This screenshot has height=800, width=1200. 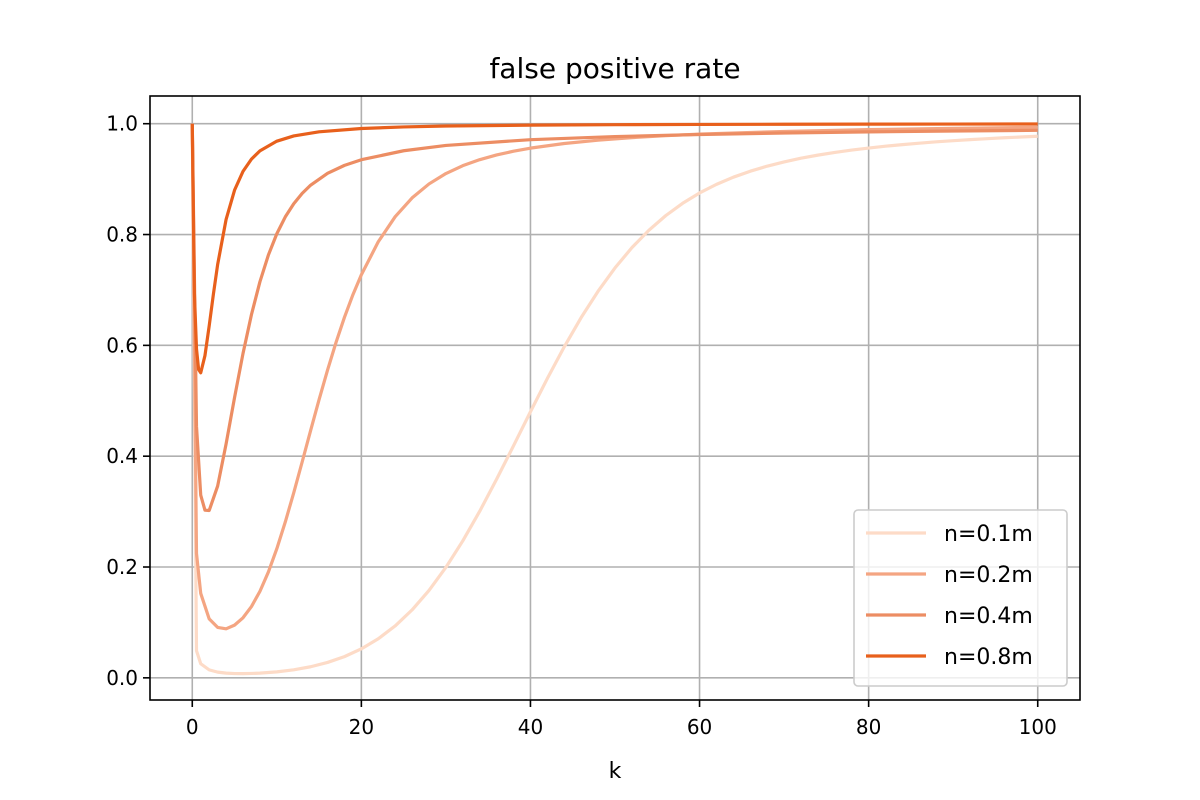 What do you see at coordinates (614, 68) in the screenshot?
I see `chart-title: false positive rate` at bounding box center [614, 68].